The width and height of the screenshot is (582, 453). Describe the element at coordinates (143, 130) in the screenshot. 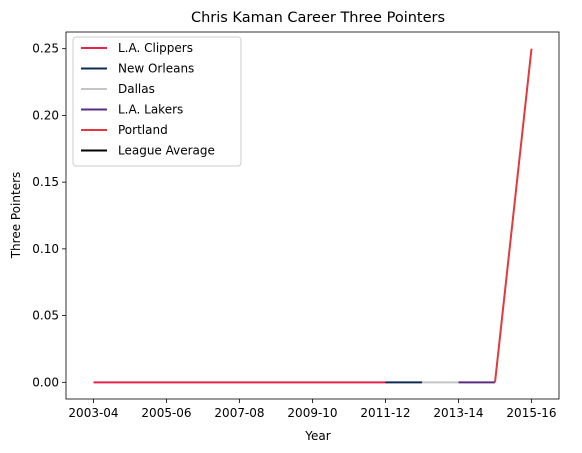

I see `legend-entry-label: Portland` at that location.